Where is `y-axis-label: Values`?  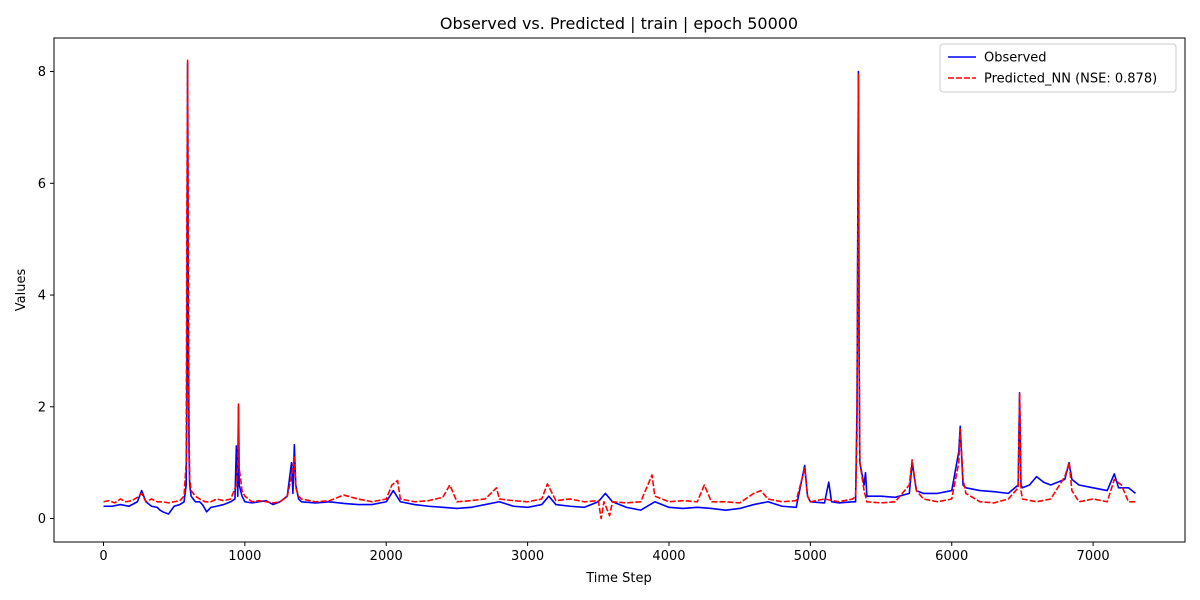
y-axis-label: Values is located at coordinates (21, 290).